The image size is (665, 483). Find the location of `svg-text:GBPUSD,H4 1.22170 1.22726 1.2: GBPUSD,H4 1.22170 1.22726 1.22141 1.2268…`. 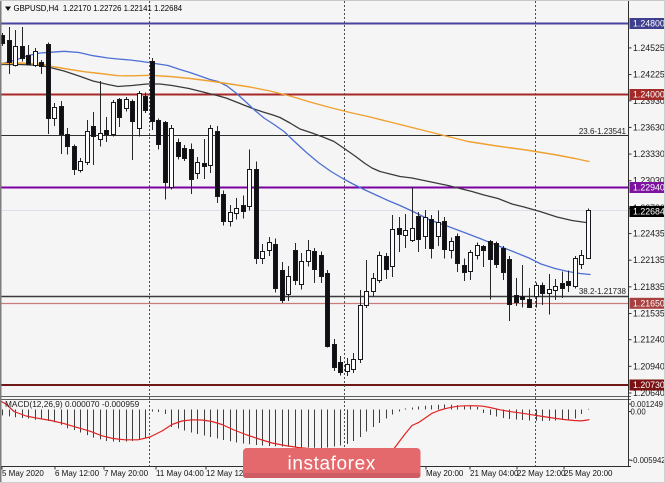

svg-text:GBPUSD,H4 1.22170 1.22726 1.2: GBPUSD,H4 1.22170 1.22726 1.22141 1.2268… is located at coordinates (98, 8).